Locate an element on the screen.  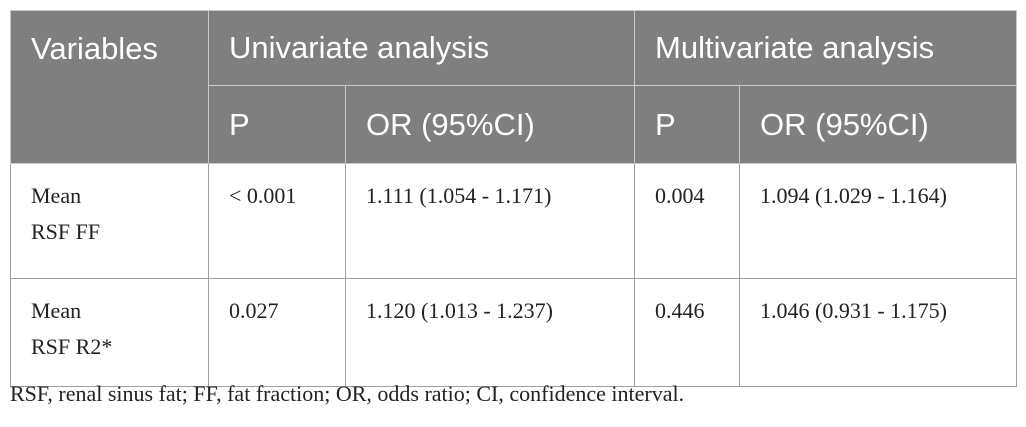
cell-or-multivariate: 1.094 (1.029 - 1.164) is located at coordinates (878, 221).